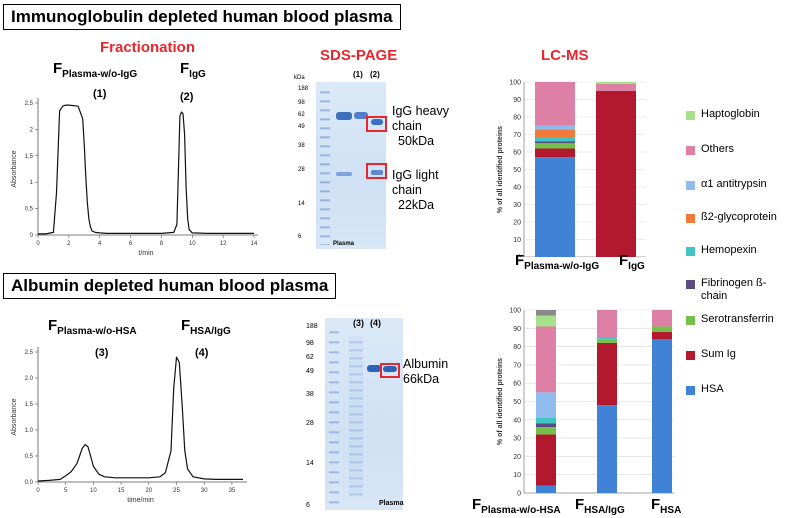 This screenshot has width=786, height=518. Describe the element at coordinates (334, 415) in the screenshot. I see `bottom-ladder-lane` at that location.